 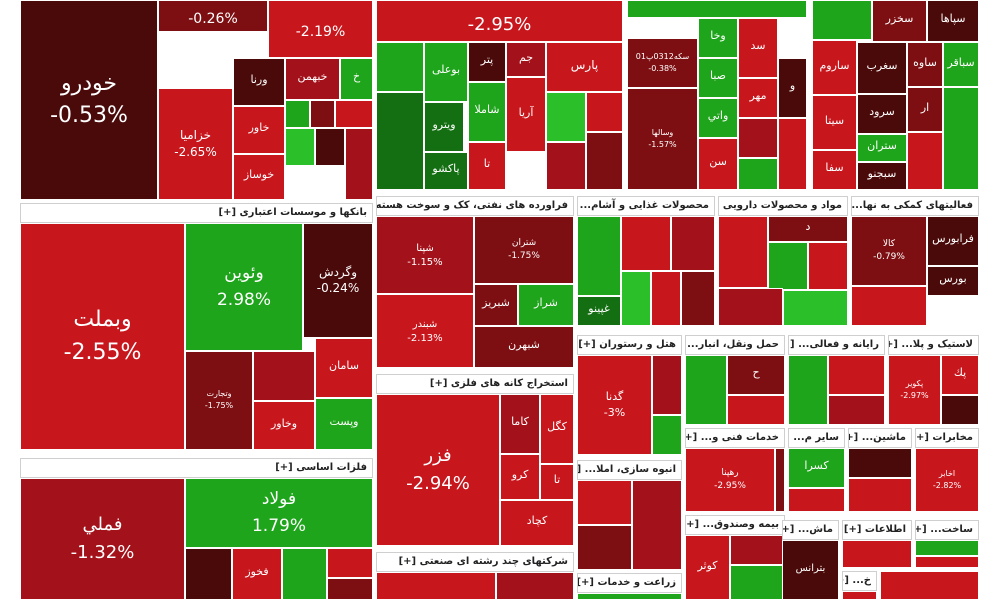 What do you see at coordinates (259, 82) in the screenshot?
I see `stock-tile: ورنا` at bounding box center [259, 82].